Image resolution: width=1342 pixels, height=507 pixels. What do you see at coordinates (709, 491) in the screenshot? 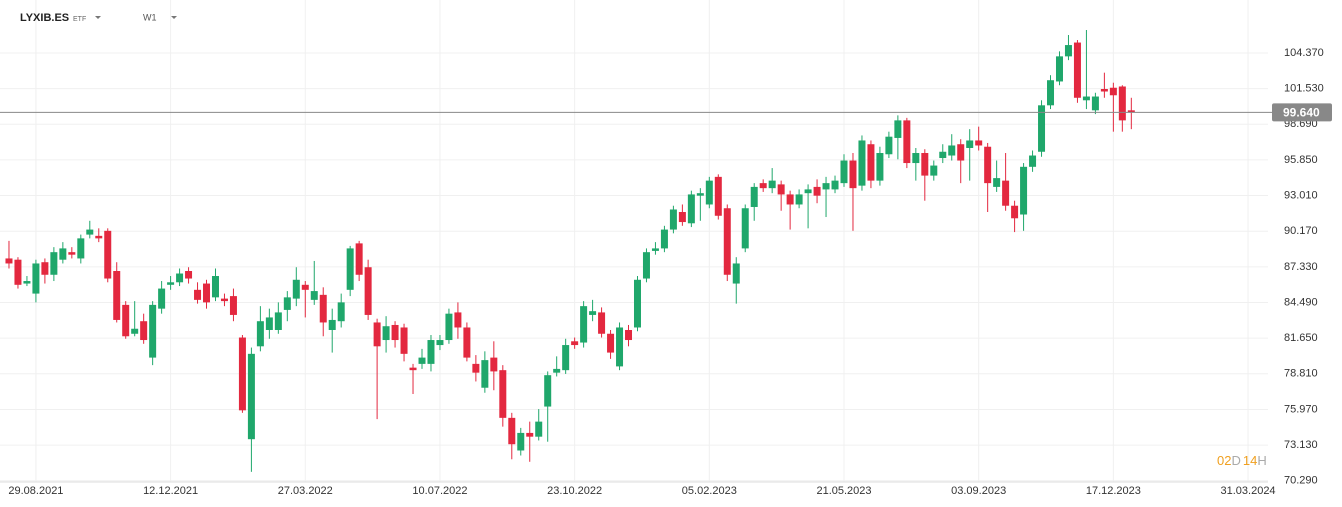
I see `x-tick-label: 05.02.2023` at bounding box center [709, 491].